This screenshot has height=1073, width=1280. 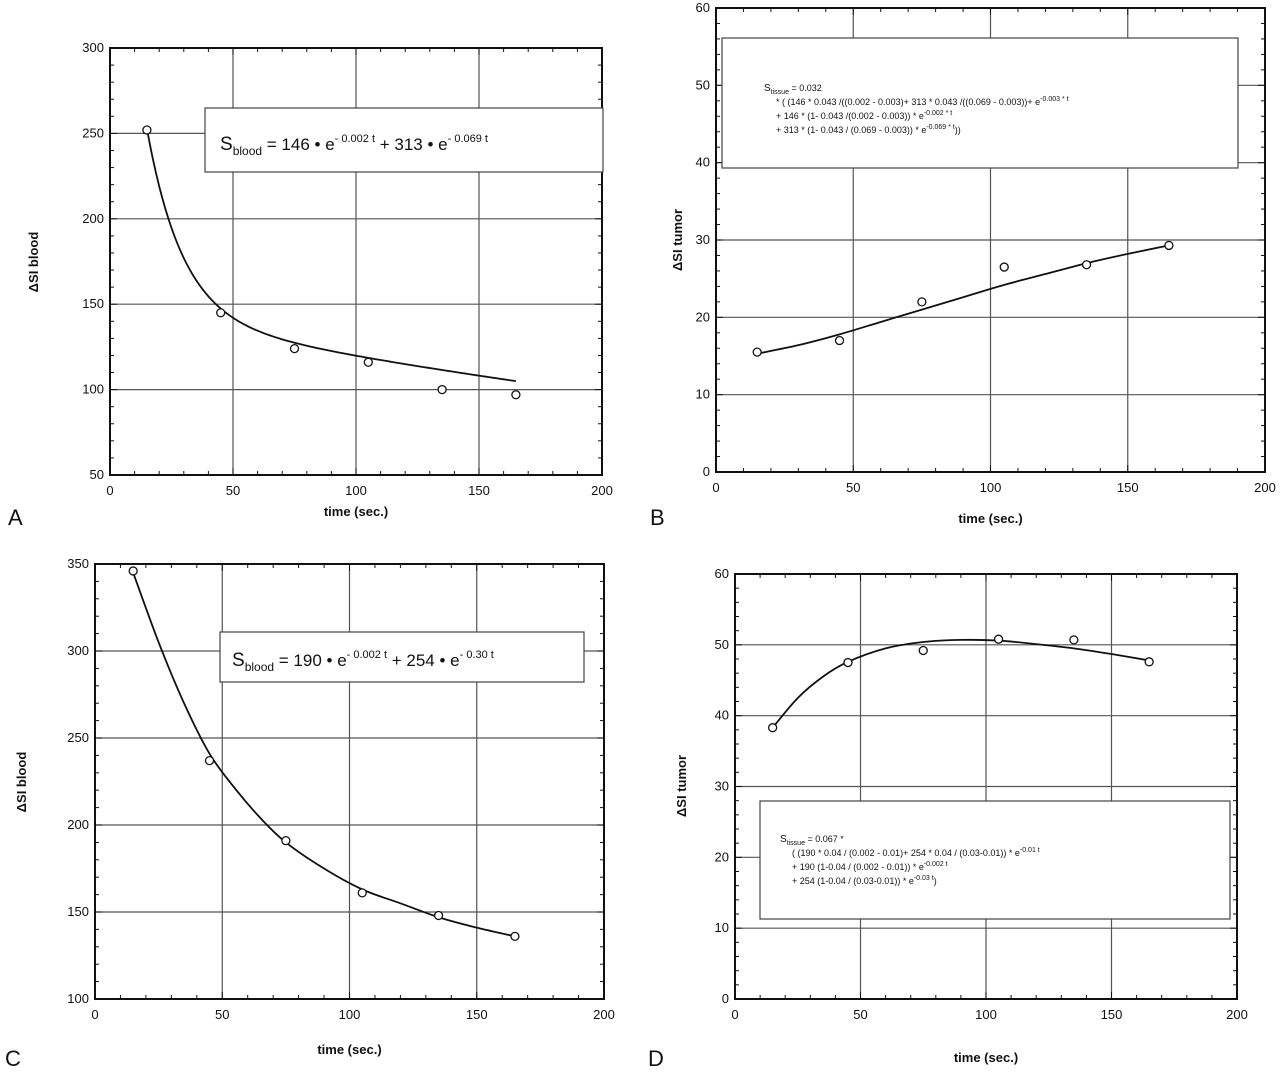 What do you see at coordinates (78, 563) in the screenshot?
I see `y-tick-label: 350` at bounding box center [78, 563].